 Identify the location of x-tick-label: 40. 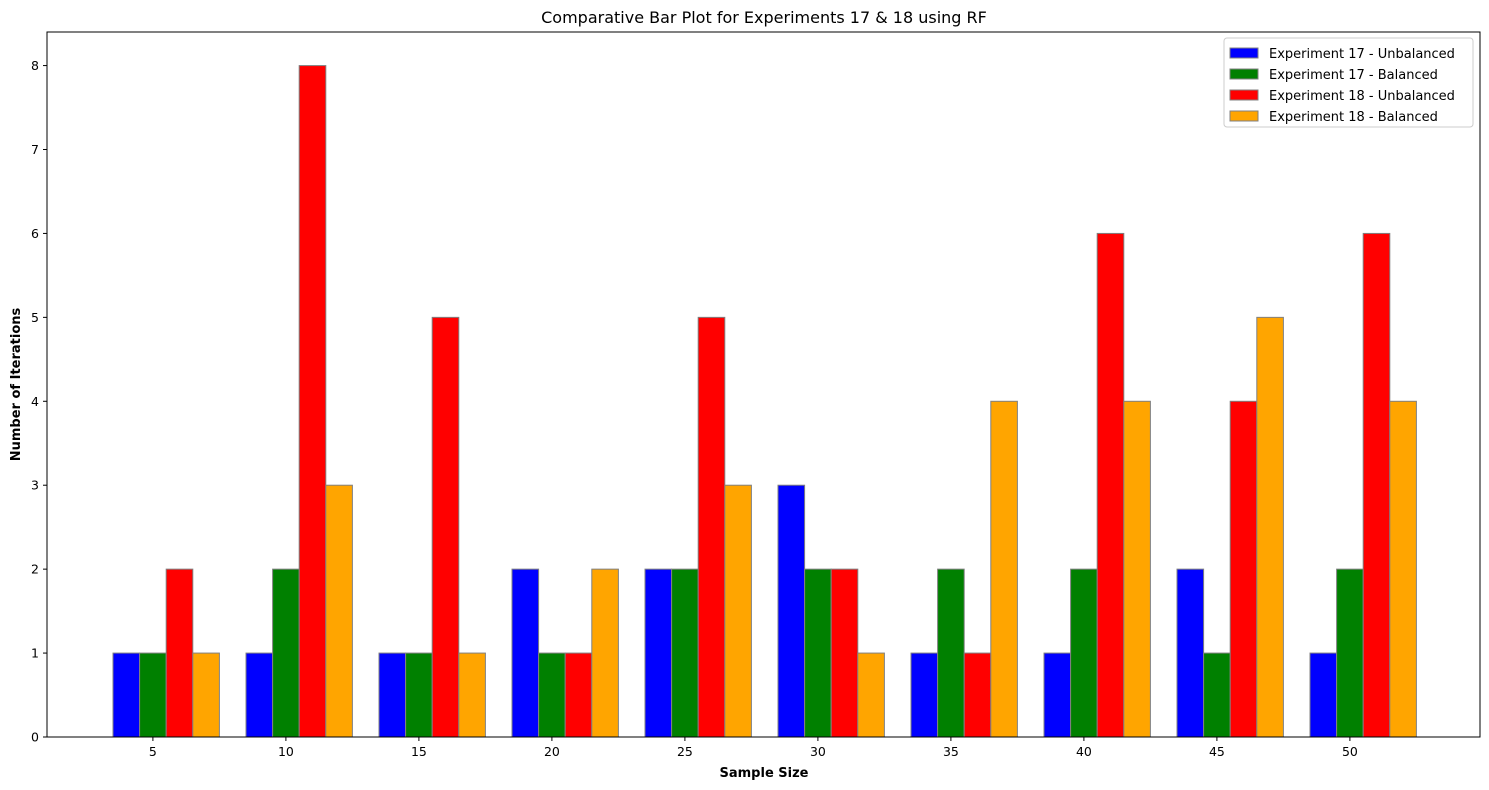
(1084, 751).